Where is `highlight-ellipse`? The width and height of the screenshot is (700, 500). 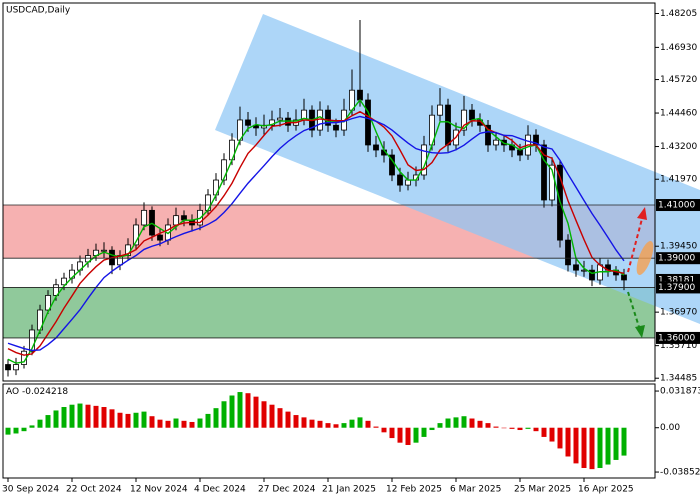 highlight-ellipse is located at coordinates (645, 258).